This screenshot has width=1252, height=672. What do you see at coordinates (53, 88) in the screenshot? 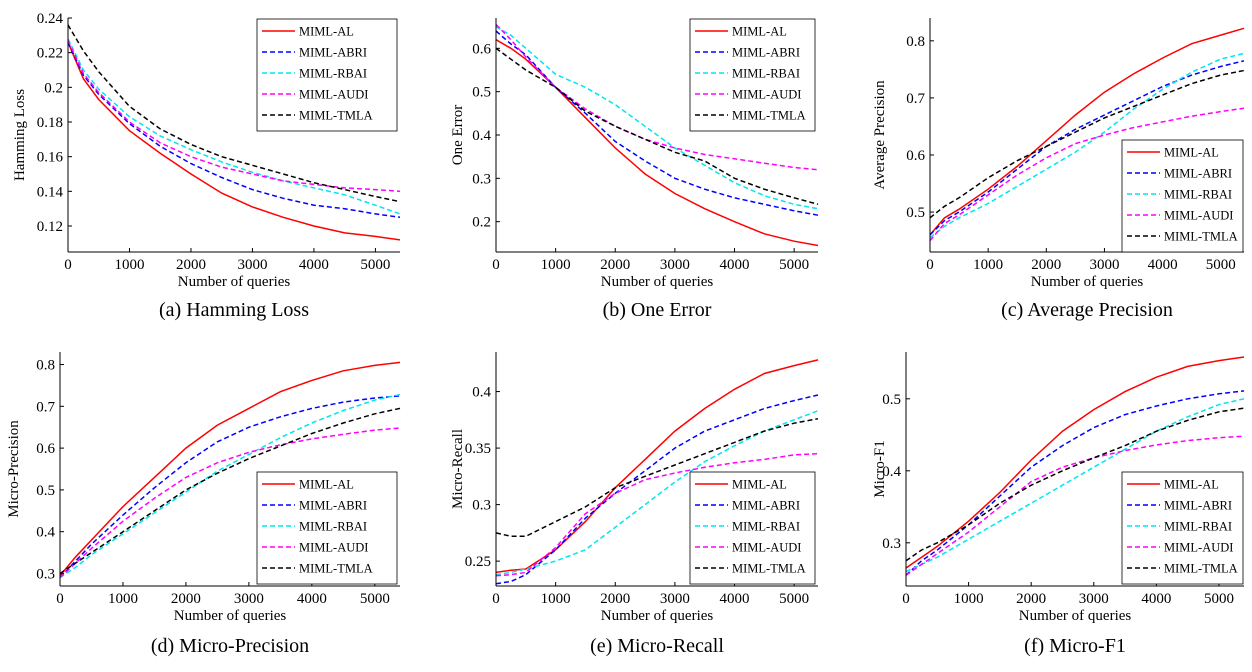
I see `y-tick-label: 0.2` at bounding box center [53, 88].